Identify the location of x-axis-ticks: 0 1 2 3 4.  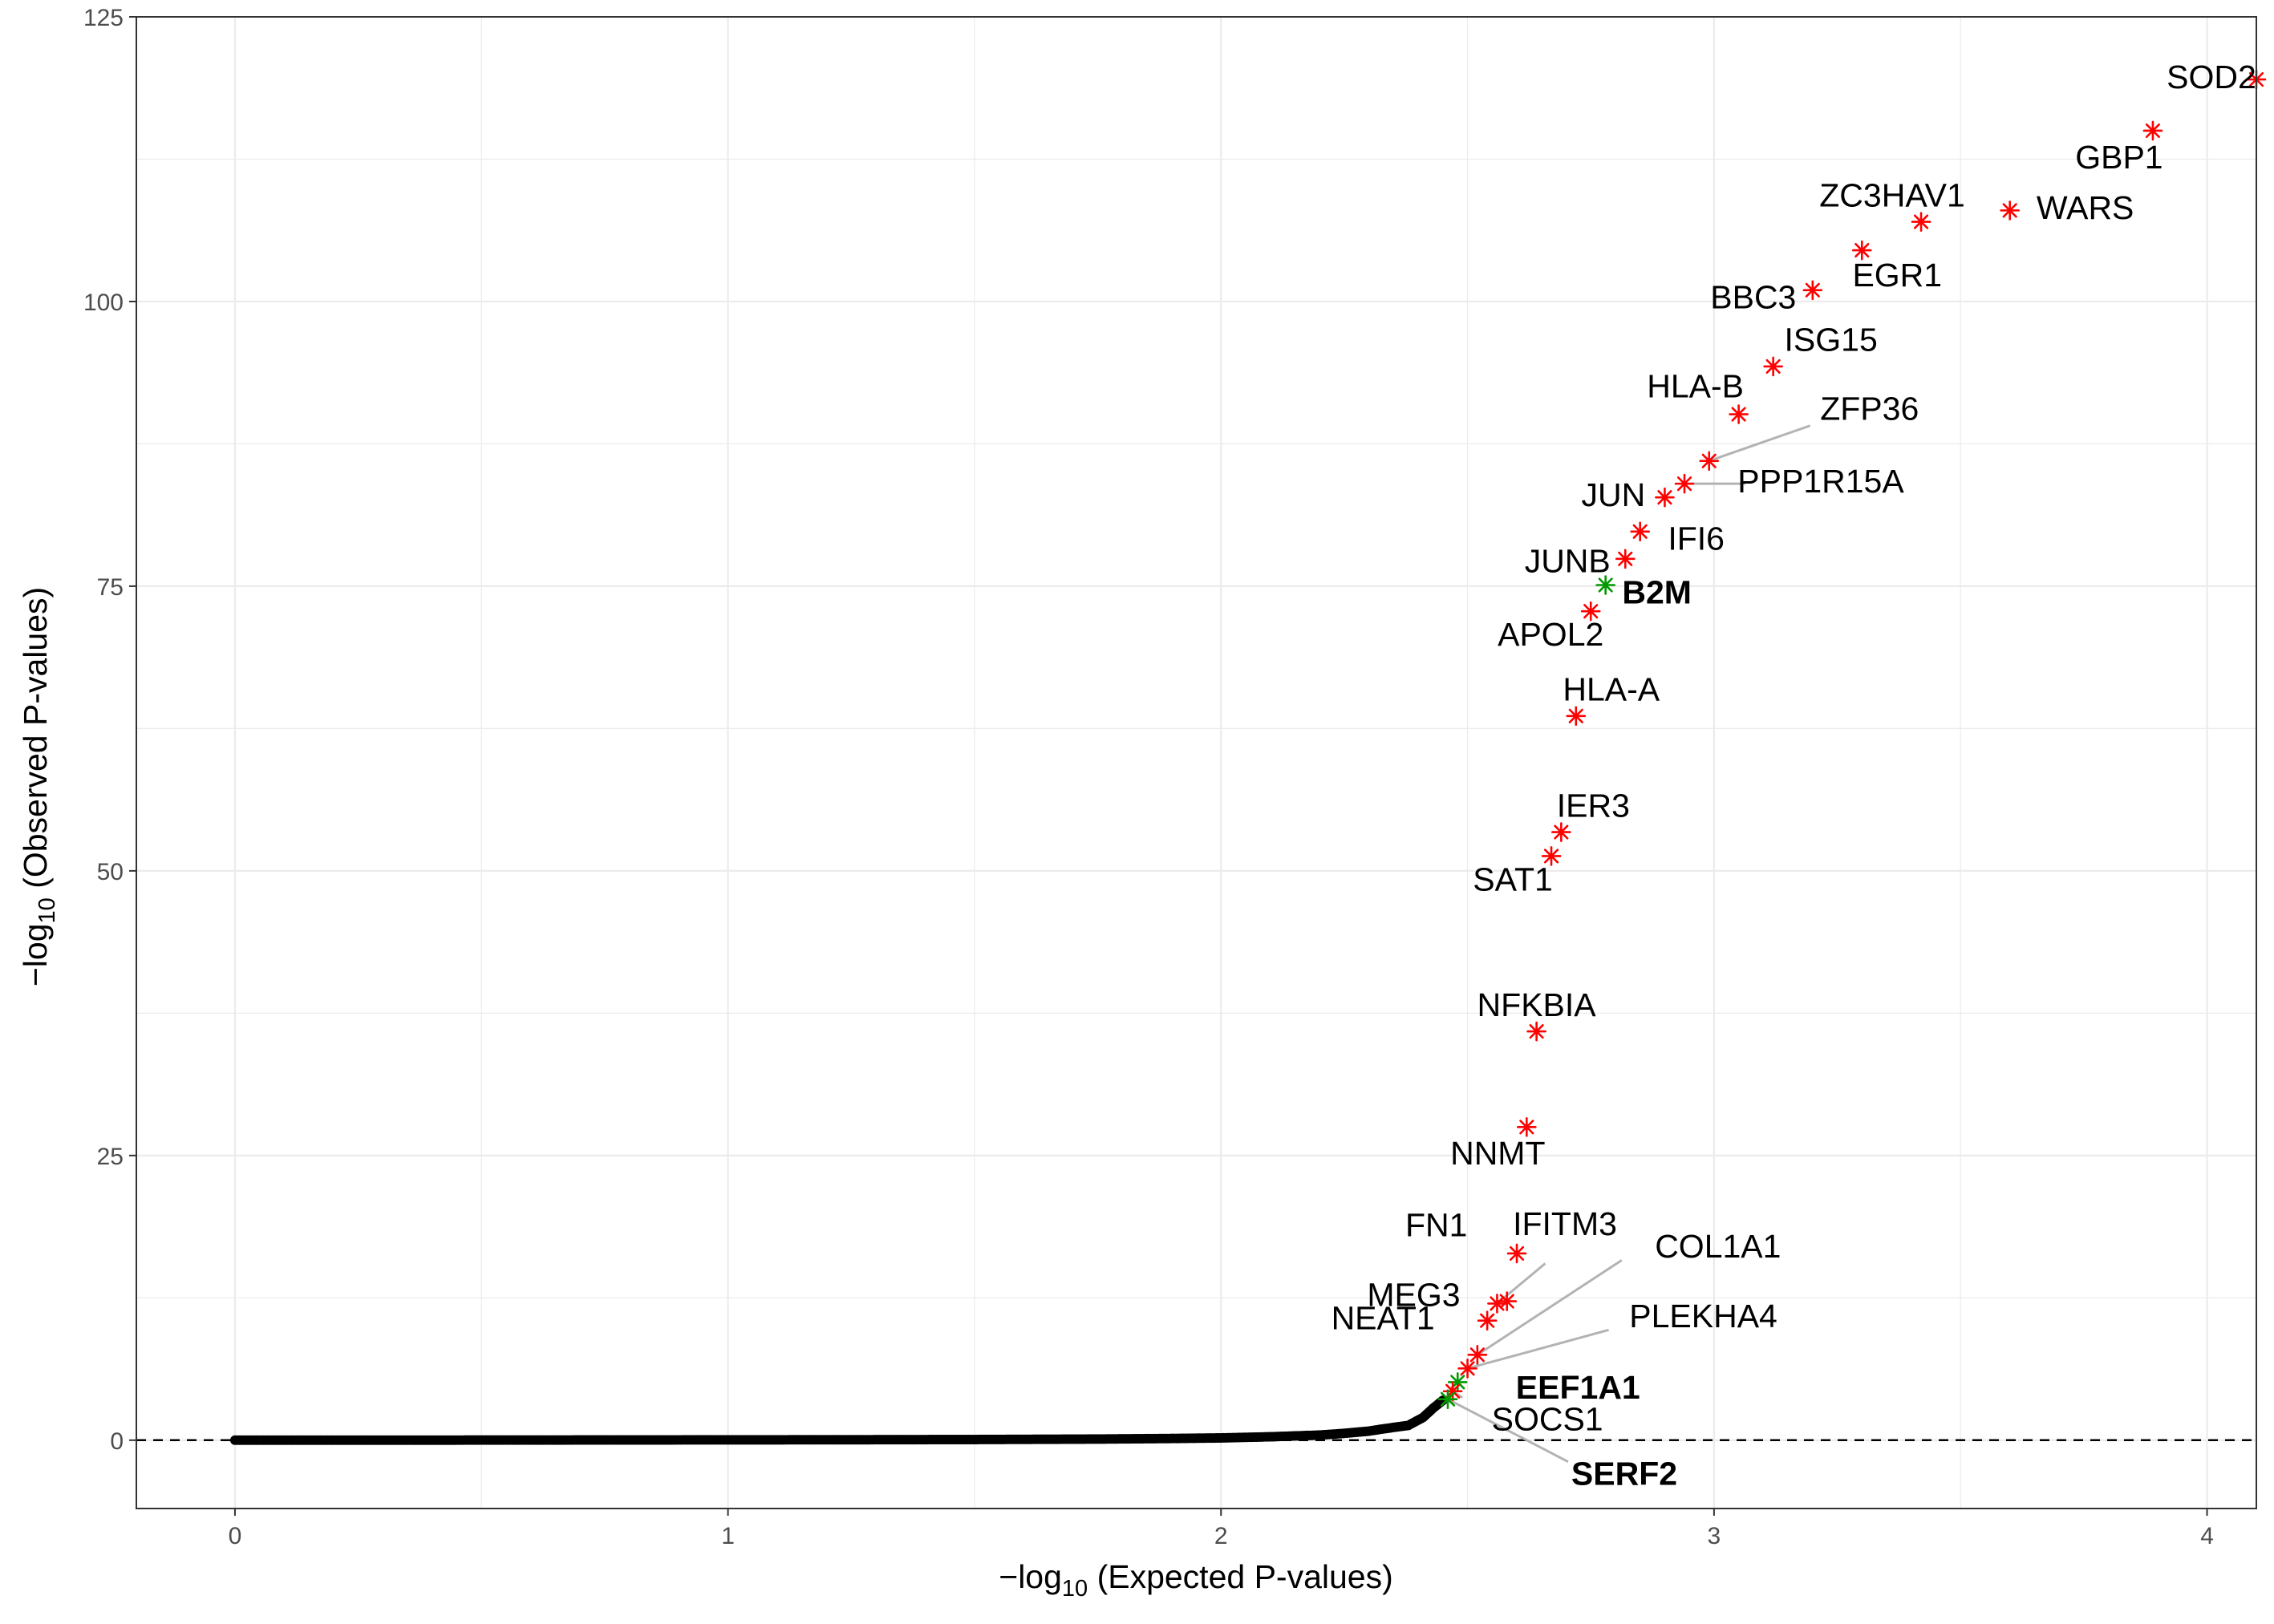
(1221, 1529).